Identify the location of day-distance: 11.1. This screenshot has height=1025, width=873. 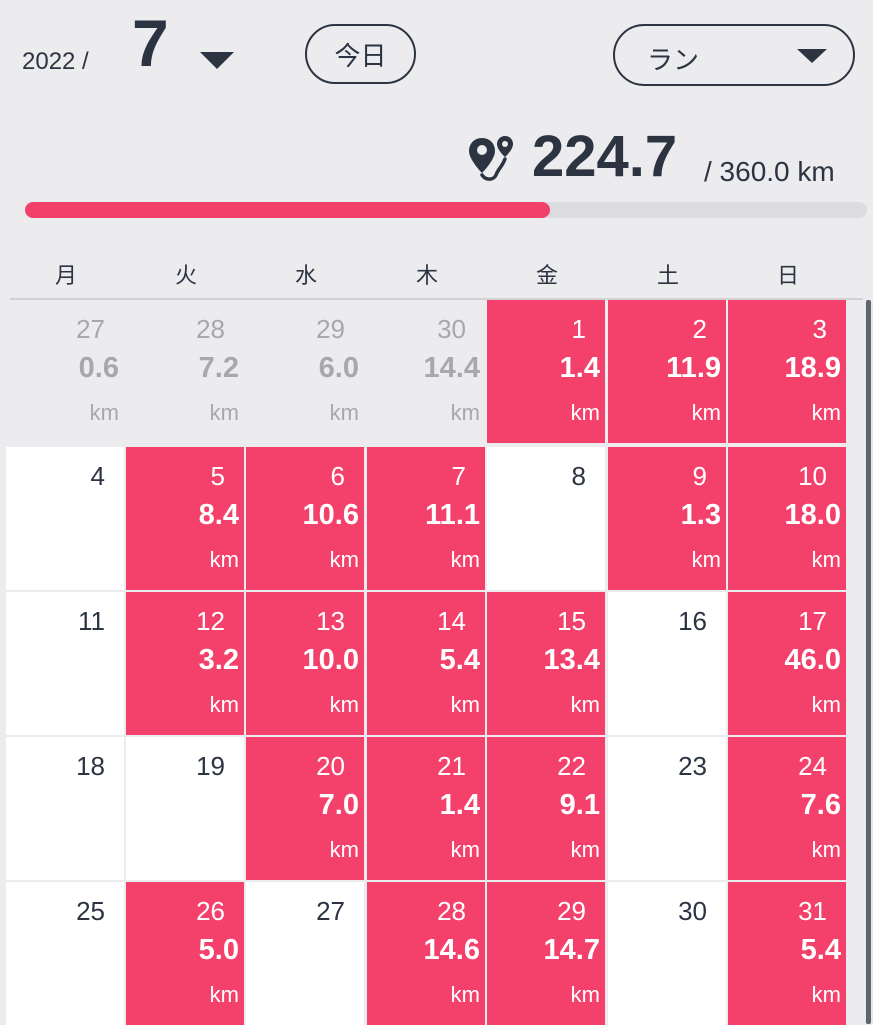
(452, 515).